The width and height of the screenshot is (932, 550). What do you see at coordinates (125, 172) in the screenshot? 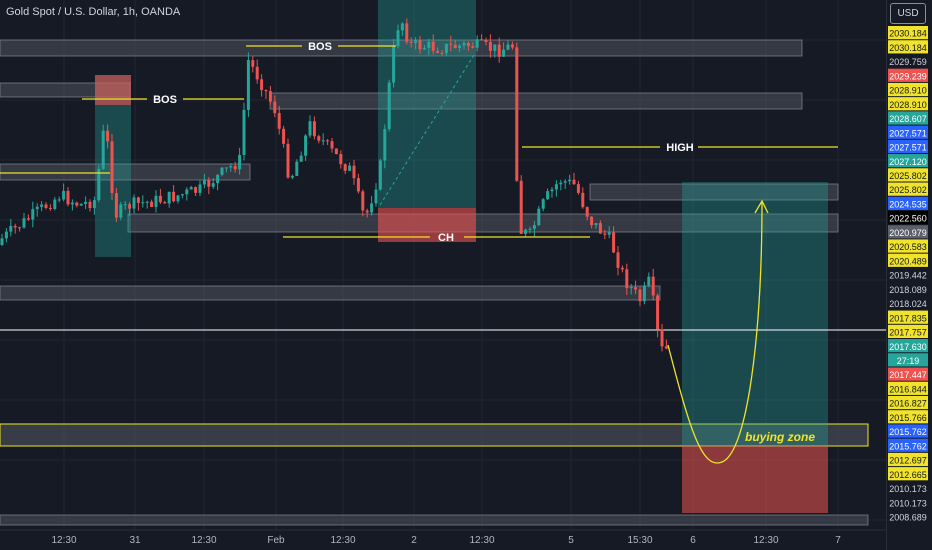
I see `zone-mid-left` at bounding box center [125, 172].